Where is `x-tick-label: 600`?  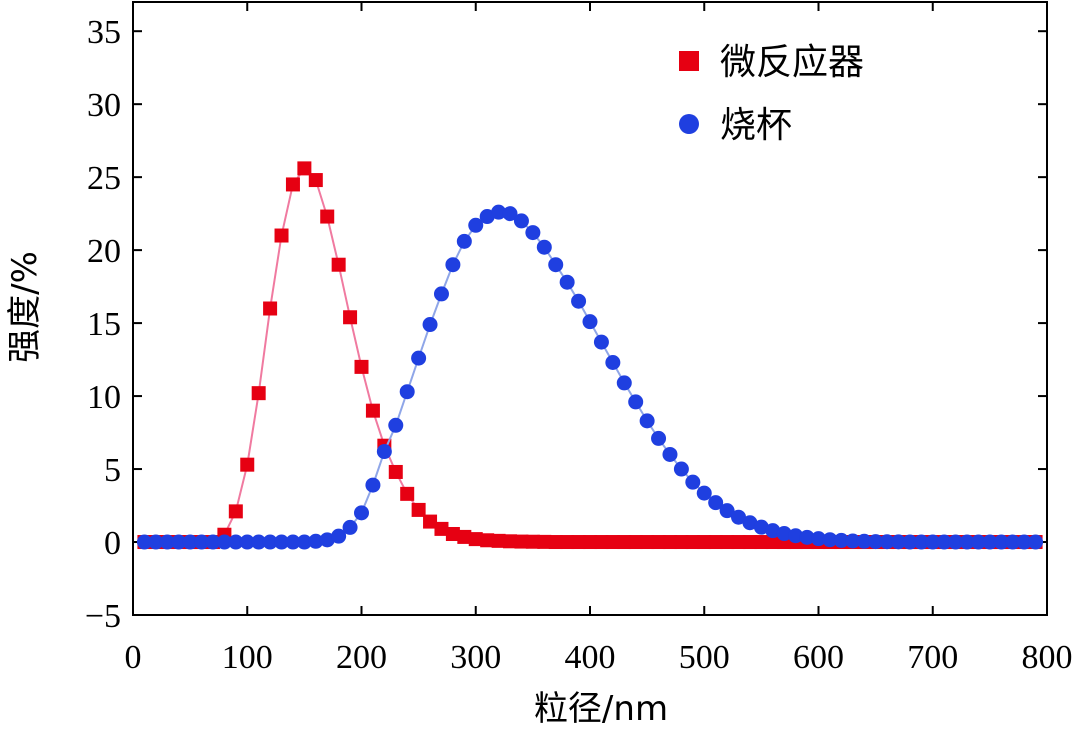 x-tick-label: 600 is located at coordinates (818, 657).